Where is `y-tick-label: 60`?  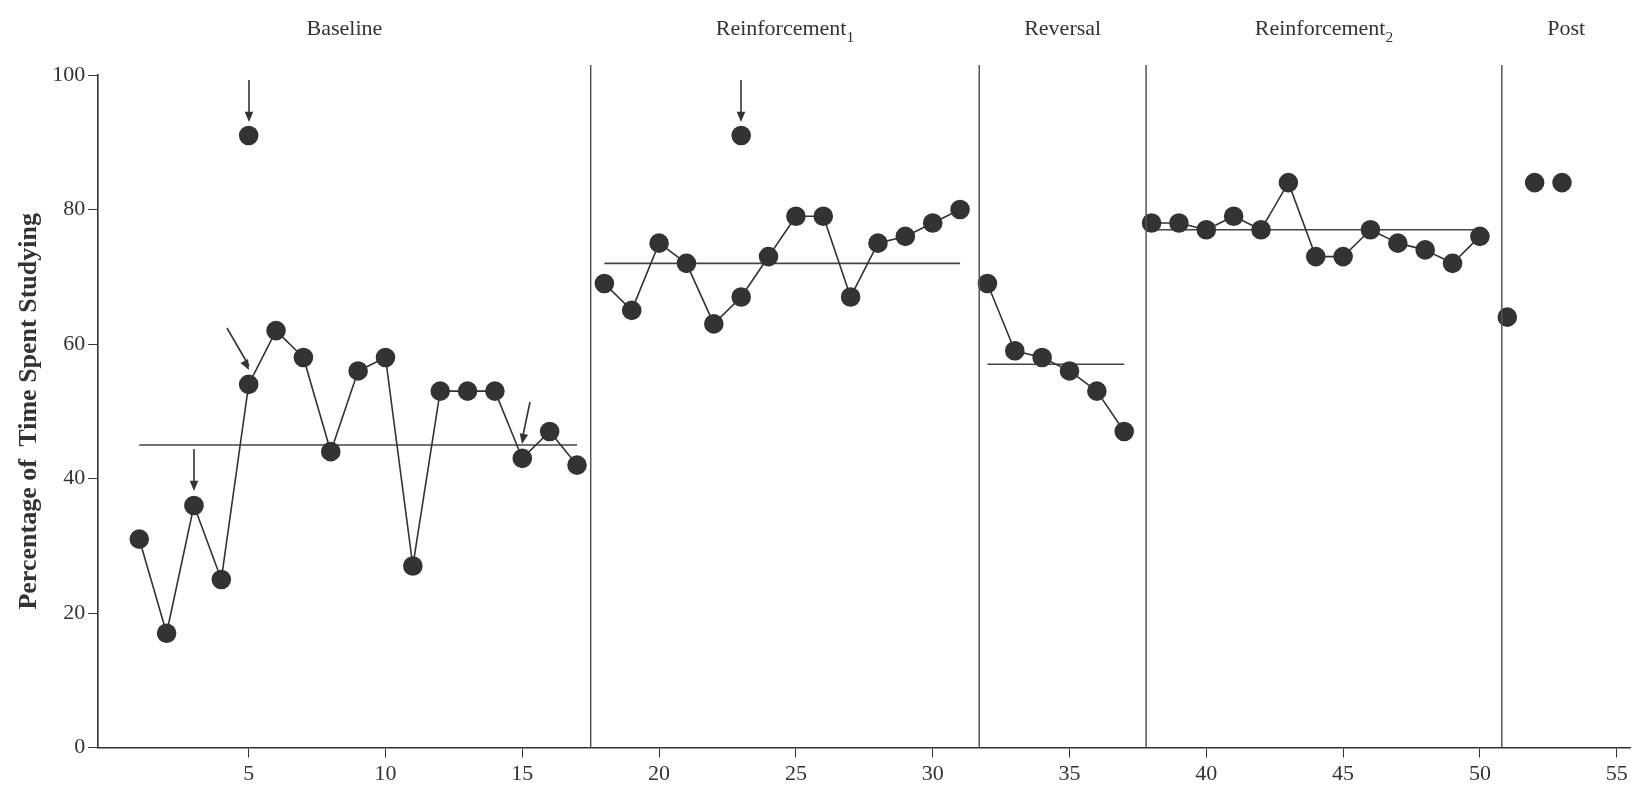 y-tick-label: 60 is located at coordinates (74, 342).